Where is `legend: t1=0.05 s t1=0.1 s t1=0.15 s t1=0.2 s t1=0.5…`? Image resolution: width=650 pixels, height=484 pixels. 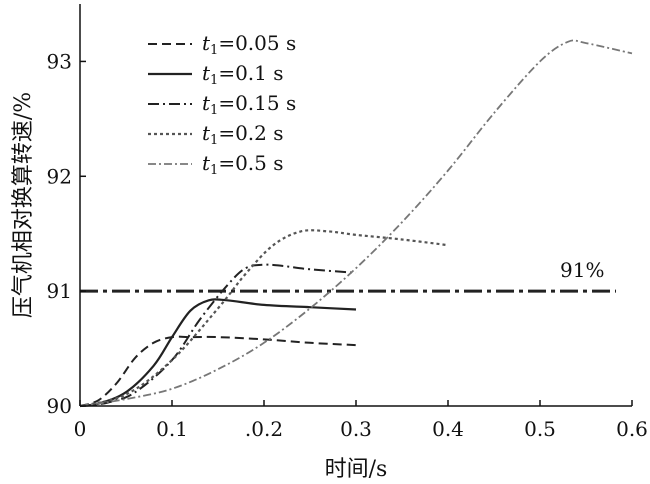 legend: t1=0.05 s t1=0.1 s t1=0.15 s t1=0.2 s t1=0.5… is located at coordinates (222, 104).